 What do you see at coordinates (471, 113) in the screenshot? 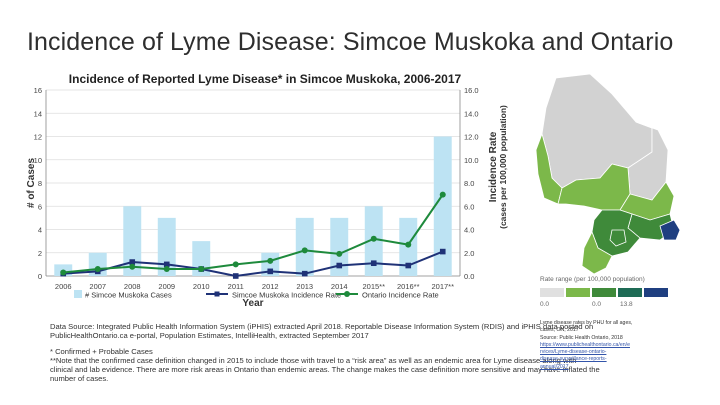
I see `y2-tick-label: 14.0` at bounding box center [471, 113].